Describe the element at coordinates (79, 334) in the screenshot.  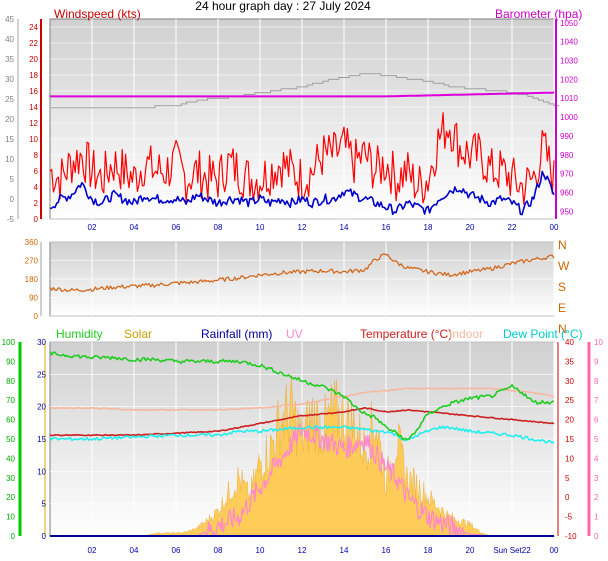
I see `legend-humidity: Humidity` at that location.